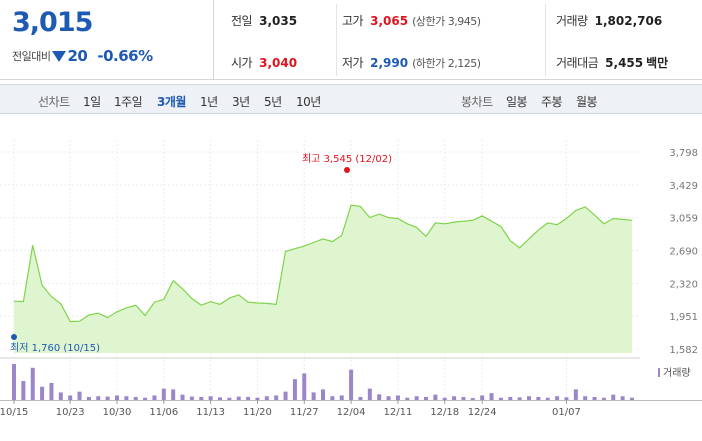 This screenshot has width=702, height=441. I want to click on volume-label: 거래량, so click(572, 21).